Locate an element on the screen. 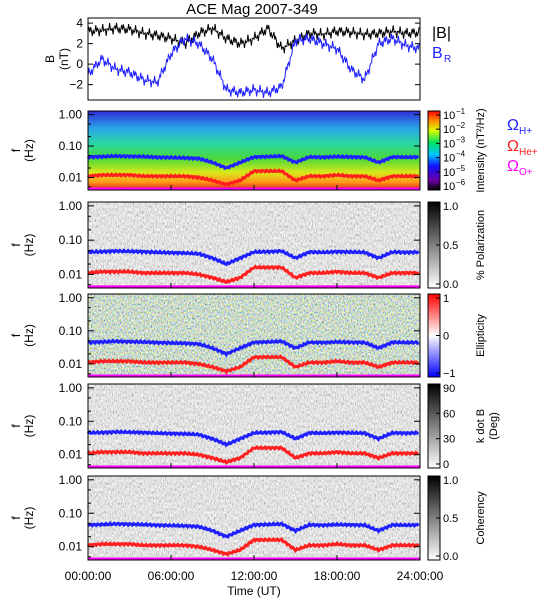 The height and width of the screenshot is (600, 550). legend-omega-sub-2: O+ is located at coordinates (526, 172).